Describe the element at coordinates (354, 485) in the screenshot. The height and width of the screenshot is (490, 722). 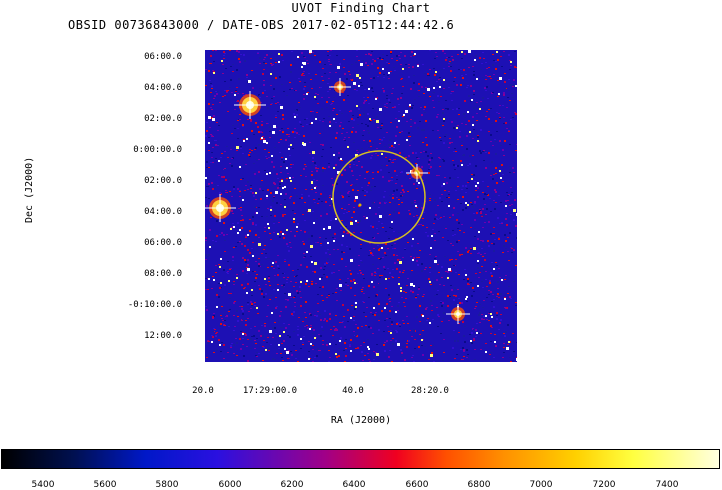
I see `colorbar-label: 6400` at that location.